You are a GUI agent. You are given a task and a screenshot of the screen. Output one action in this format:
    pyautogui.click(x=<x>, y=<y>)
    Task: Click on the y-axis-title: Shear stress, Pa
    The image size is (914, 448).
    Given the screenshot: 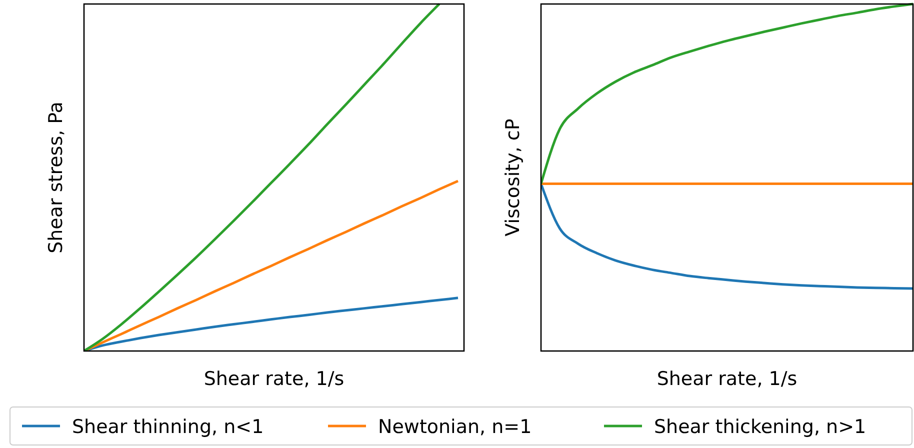 What is the action you would take?
    pyautogui.click(x=56, y=178)
    